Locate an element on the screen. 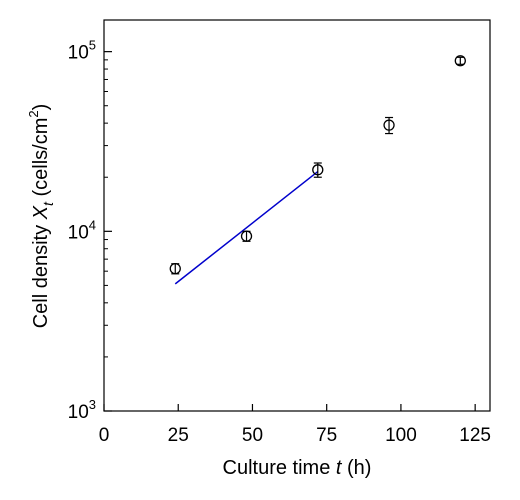  x-tick-label: 25 is located at coordinates (178, 435).